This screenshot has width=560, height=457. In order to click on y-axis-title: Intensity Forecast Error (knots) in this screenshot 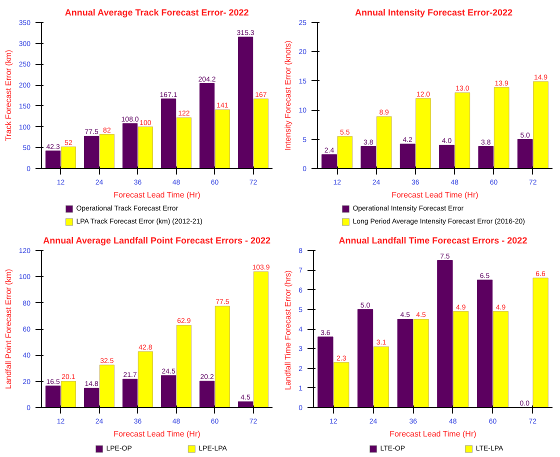, I will do `click(288, 95)`.